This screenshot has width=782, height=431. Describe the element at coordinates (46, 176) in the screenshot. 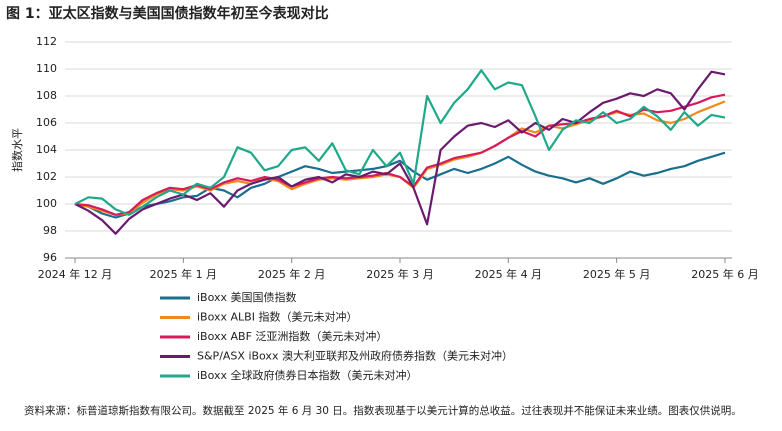

I see `y-tick-label: 102` at that location.